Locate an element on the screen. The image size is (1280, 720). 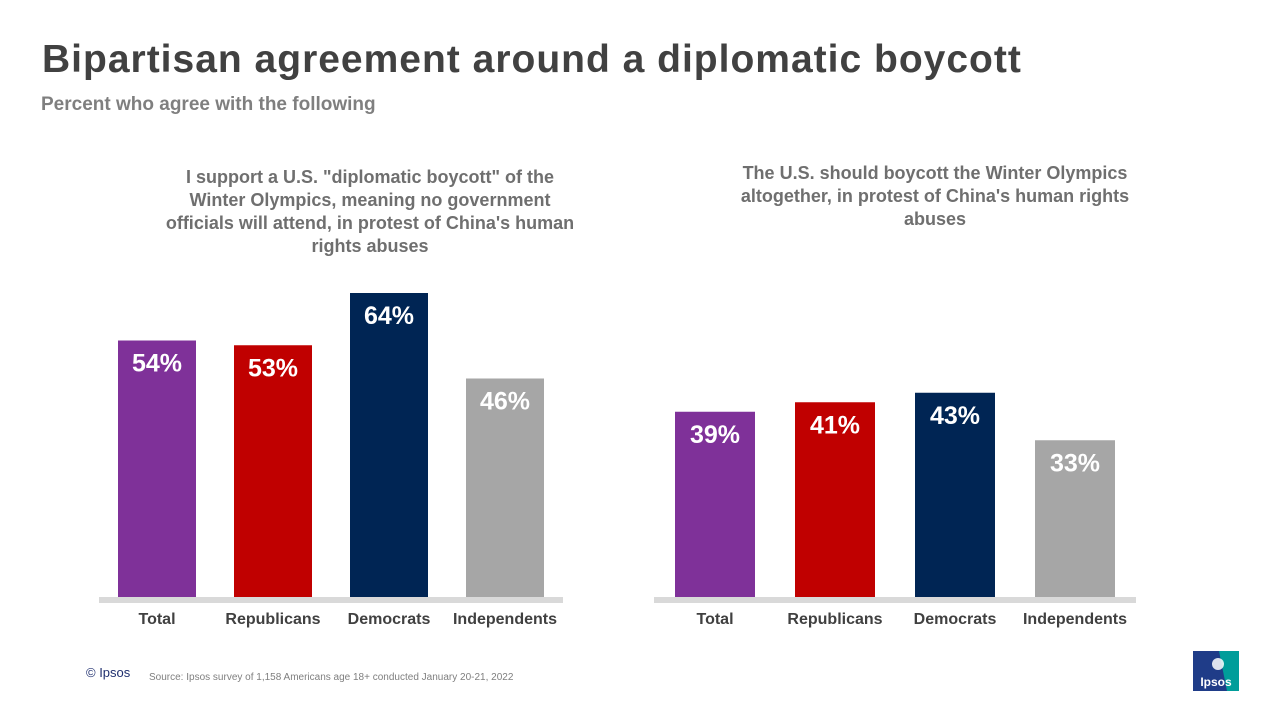
chart-1-category-label: Independents is located at coordinates (505, 619).